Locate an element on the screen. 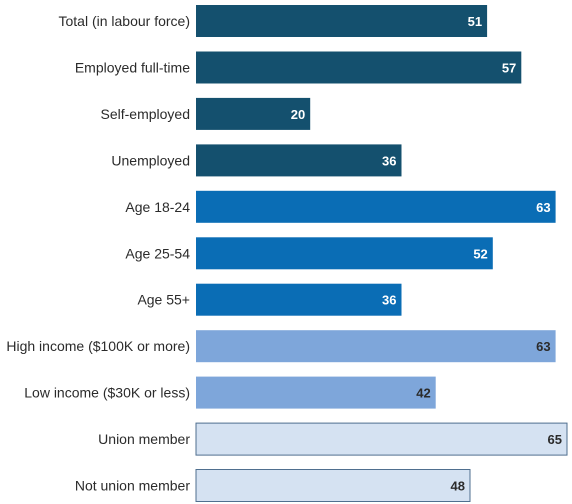 This screenshot has height=504, width=572. category-label: Not union member is located at coordinates (133, 486).